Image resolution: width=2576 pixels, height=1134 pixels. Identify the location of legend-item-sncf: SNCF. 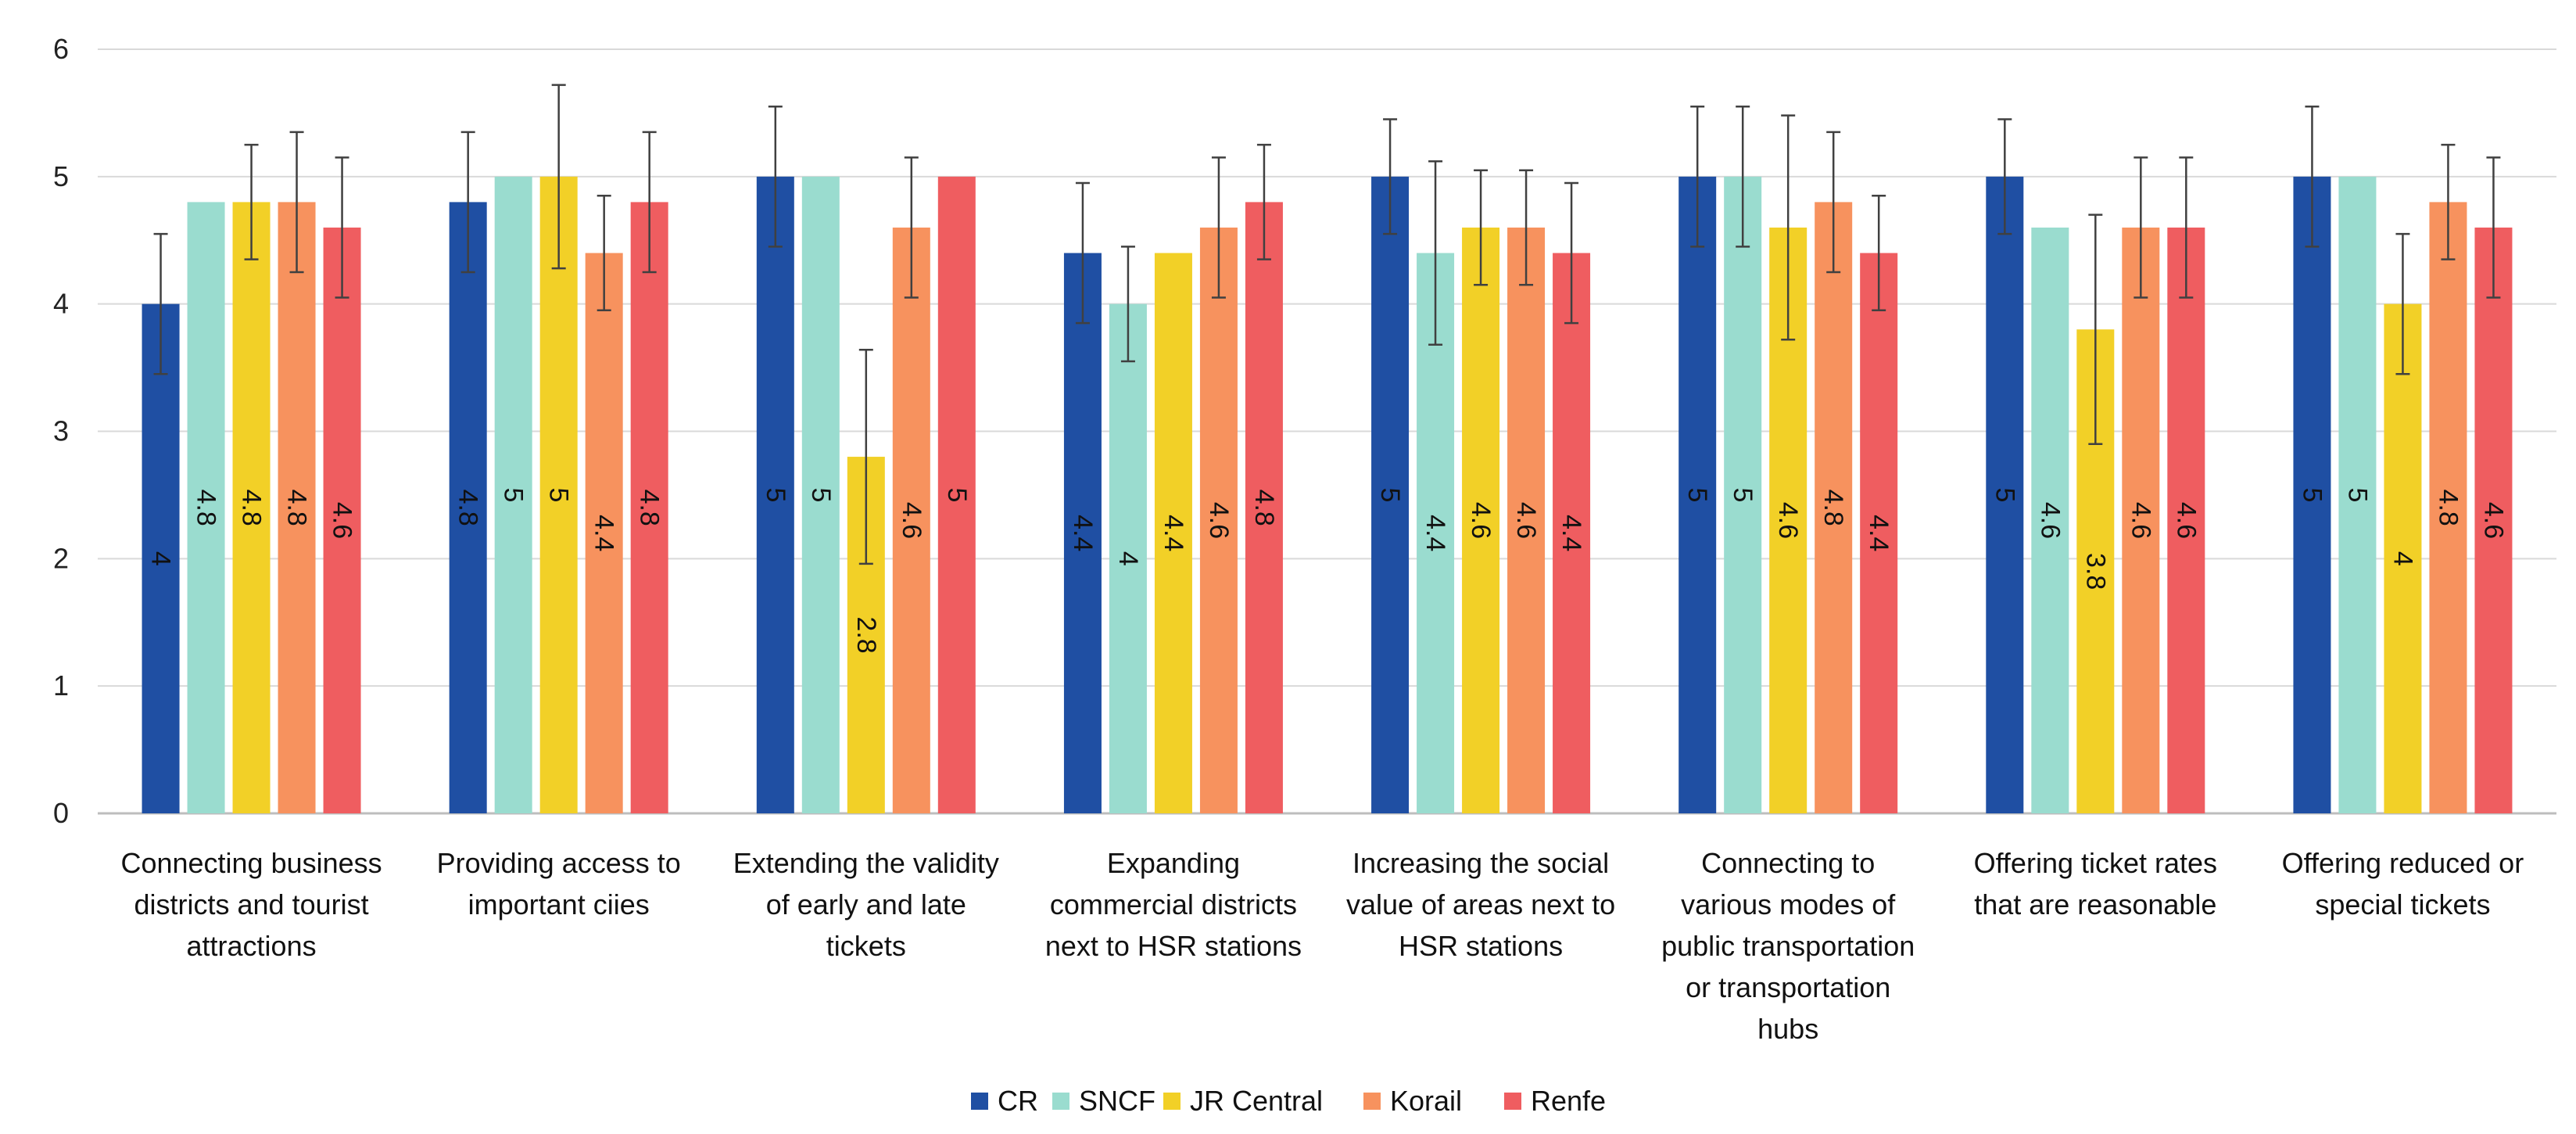
(1103, 1101).